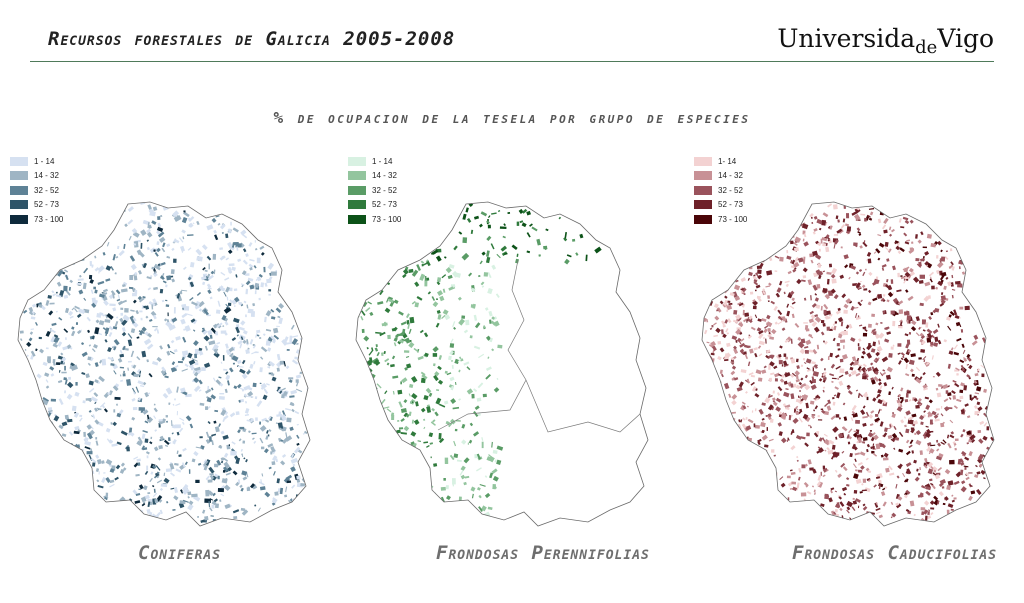 The height and width of the screenshot is (603, 1024). I want to click on legend-coniferas: 1 - 14 14 - 32 32 - 52 52 - 73 73 - 100, so click(36, 190).